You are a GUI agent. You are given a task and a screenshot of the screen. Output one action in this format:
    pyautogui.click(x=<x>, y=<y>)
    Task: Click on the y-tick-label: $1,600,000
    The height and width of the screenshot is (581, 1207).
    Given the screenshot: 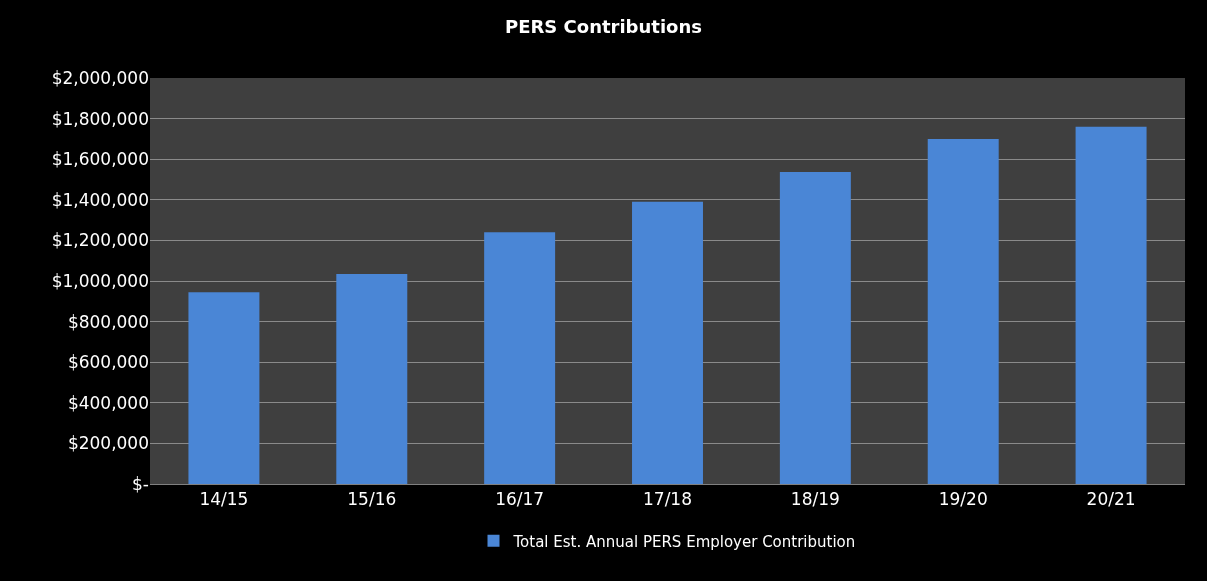 What is the action you would take?
    pyautogui.click(x=100, y=159)
    